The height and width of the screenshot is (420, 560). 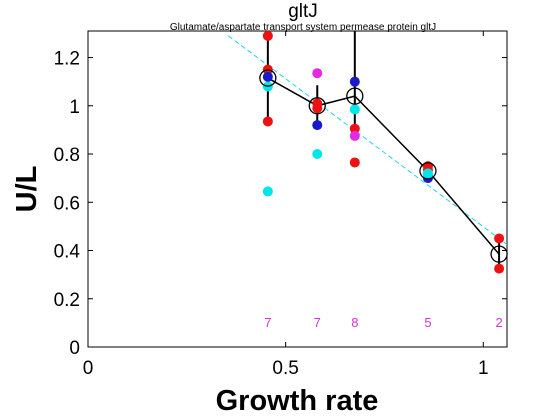 I want to click on sample-count-label: 5, so click(x=427, y=322).